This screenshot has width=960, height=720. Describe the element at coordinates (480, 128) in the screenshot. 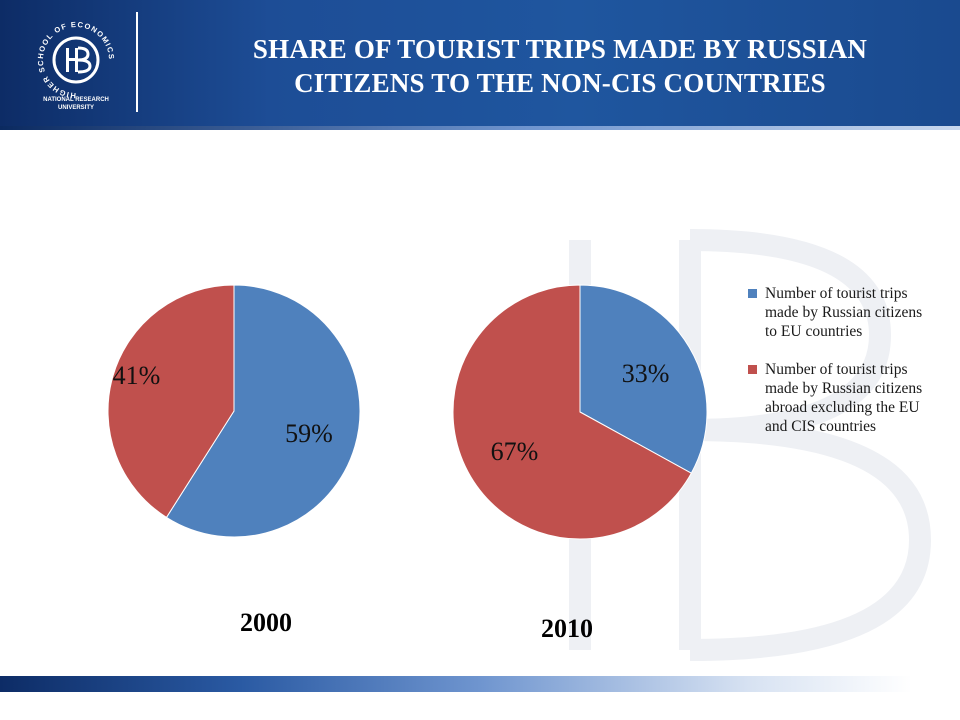

I see `header-underline` at that location.